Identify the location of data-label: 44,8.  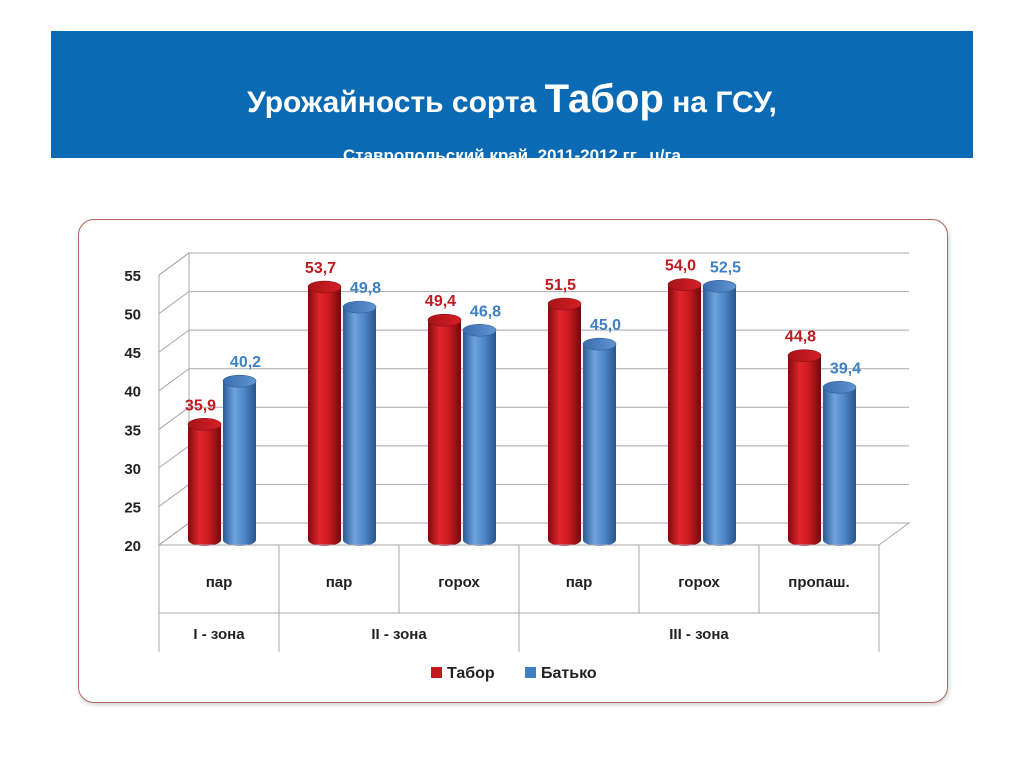
(800, 337).